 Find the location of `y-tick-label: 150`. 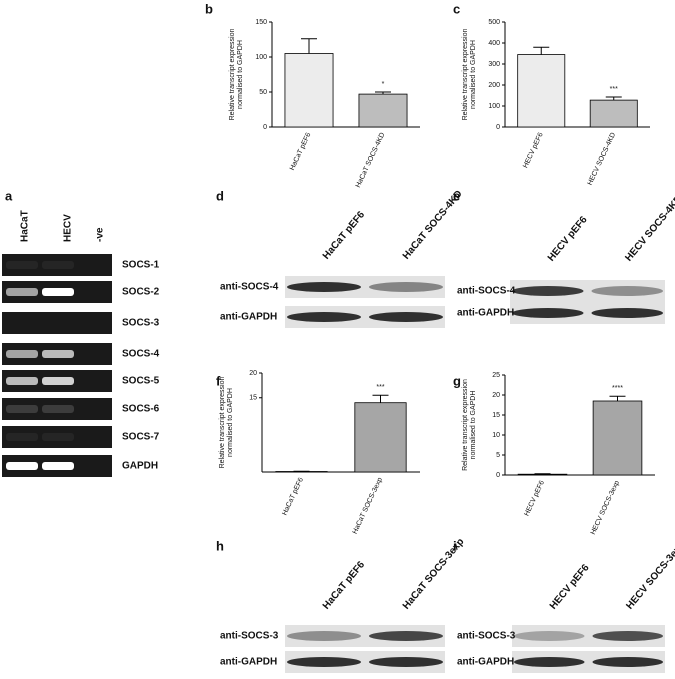

y-tick-label: 150 is located at coordinates (261, 22).